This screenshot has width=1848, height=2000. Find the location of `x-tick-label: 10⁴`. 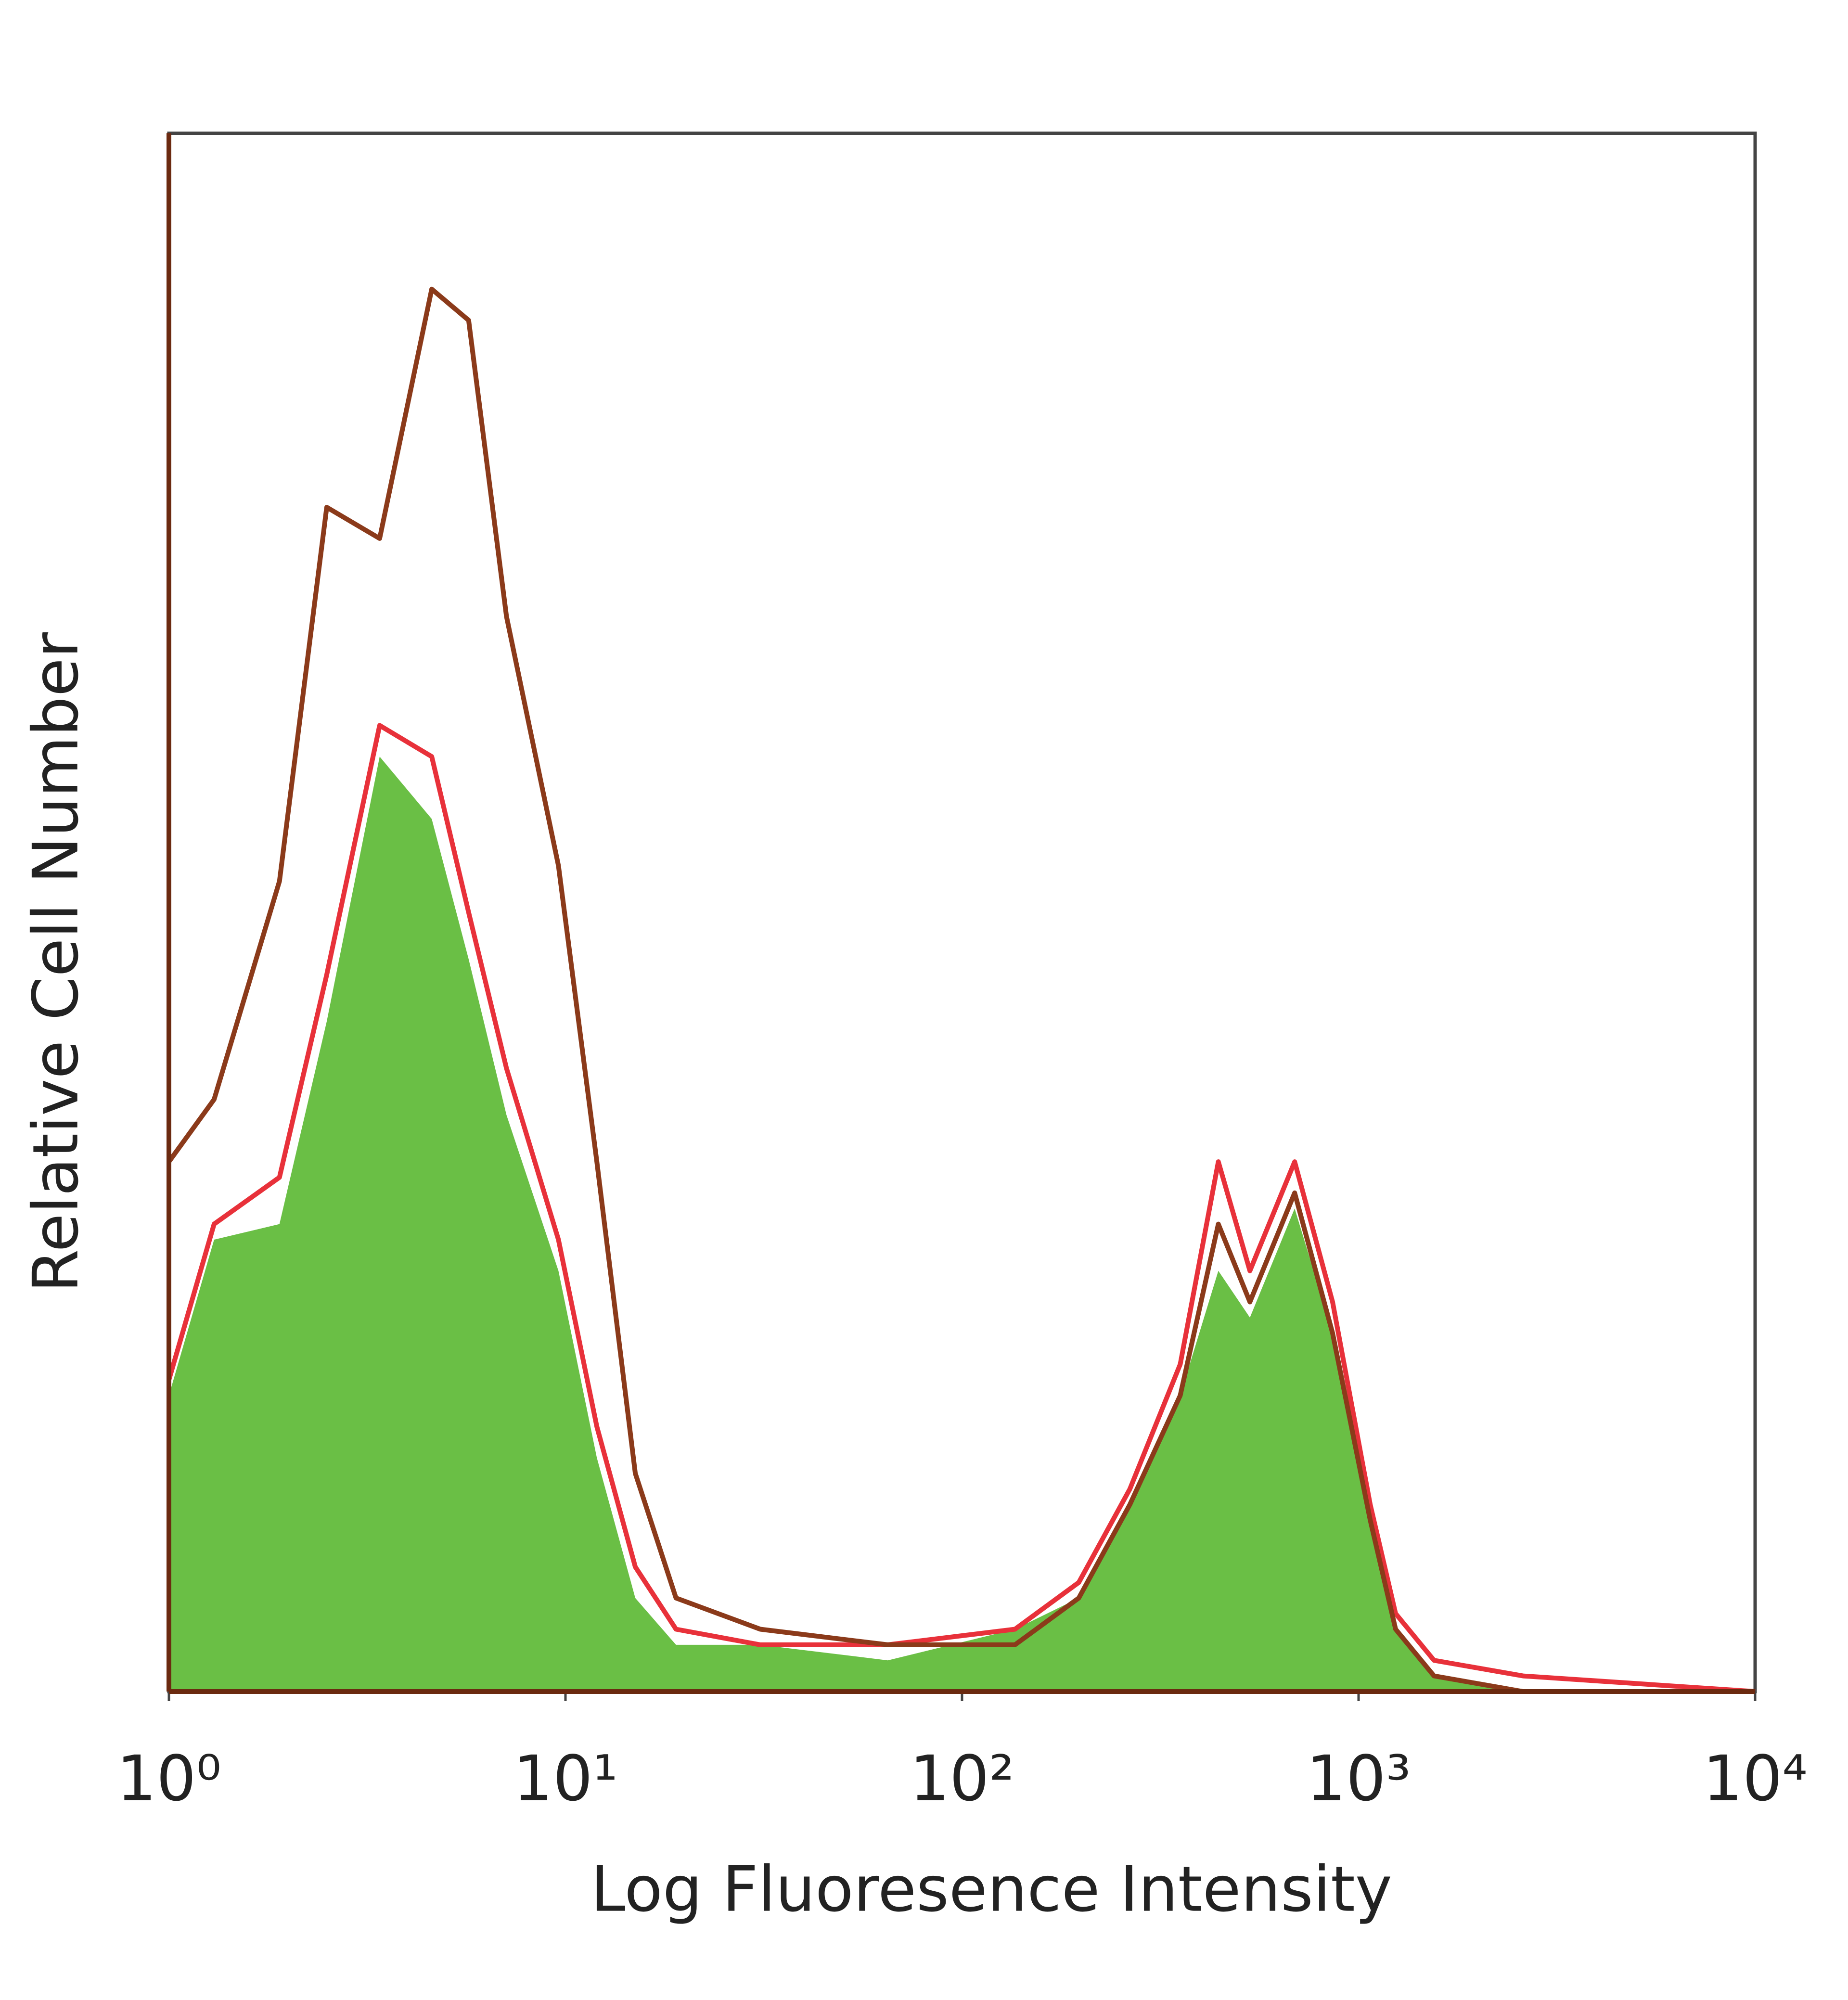

x-tick-label: 10⁴ is located at coordinates (1755, 1778).